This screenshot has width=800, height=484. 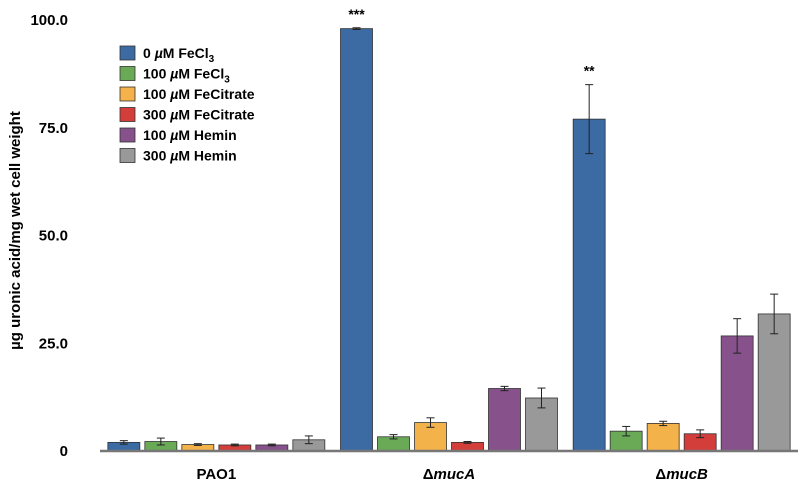 I want to click on x-tick-text: PAO1, so click(x=216, y=474).